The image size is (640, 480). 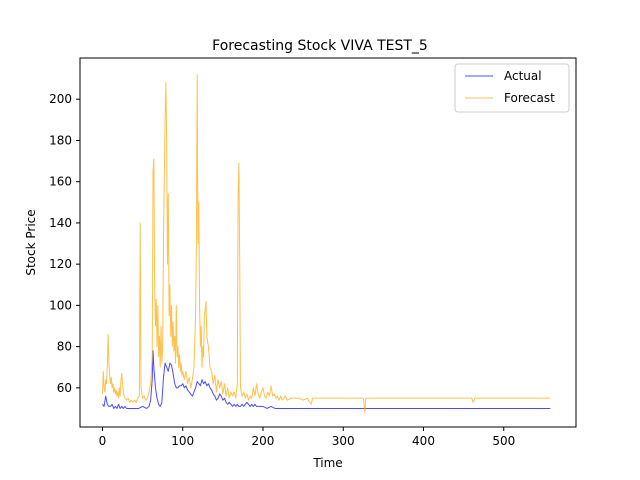 What do you see at coordinates (64, 347) in the screenshot?
I see `y-tick-label: 80` at bounding box center [64, 347].